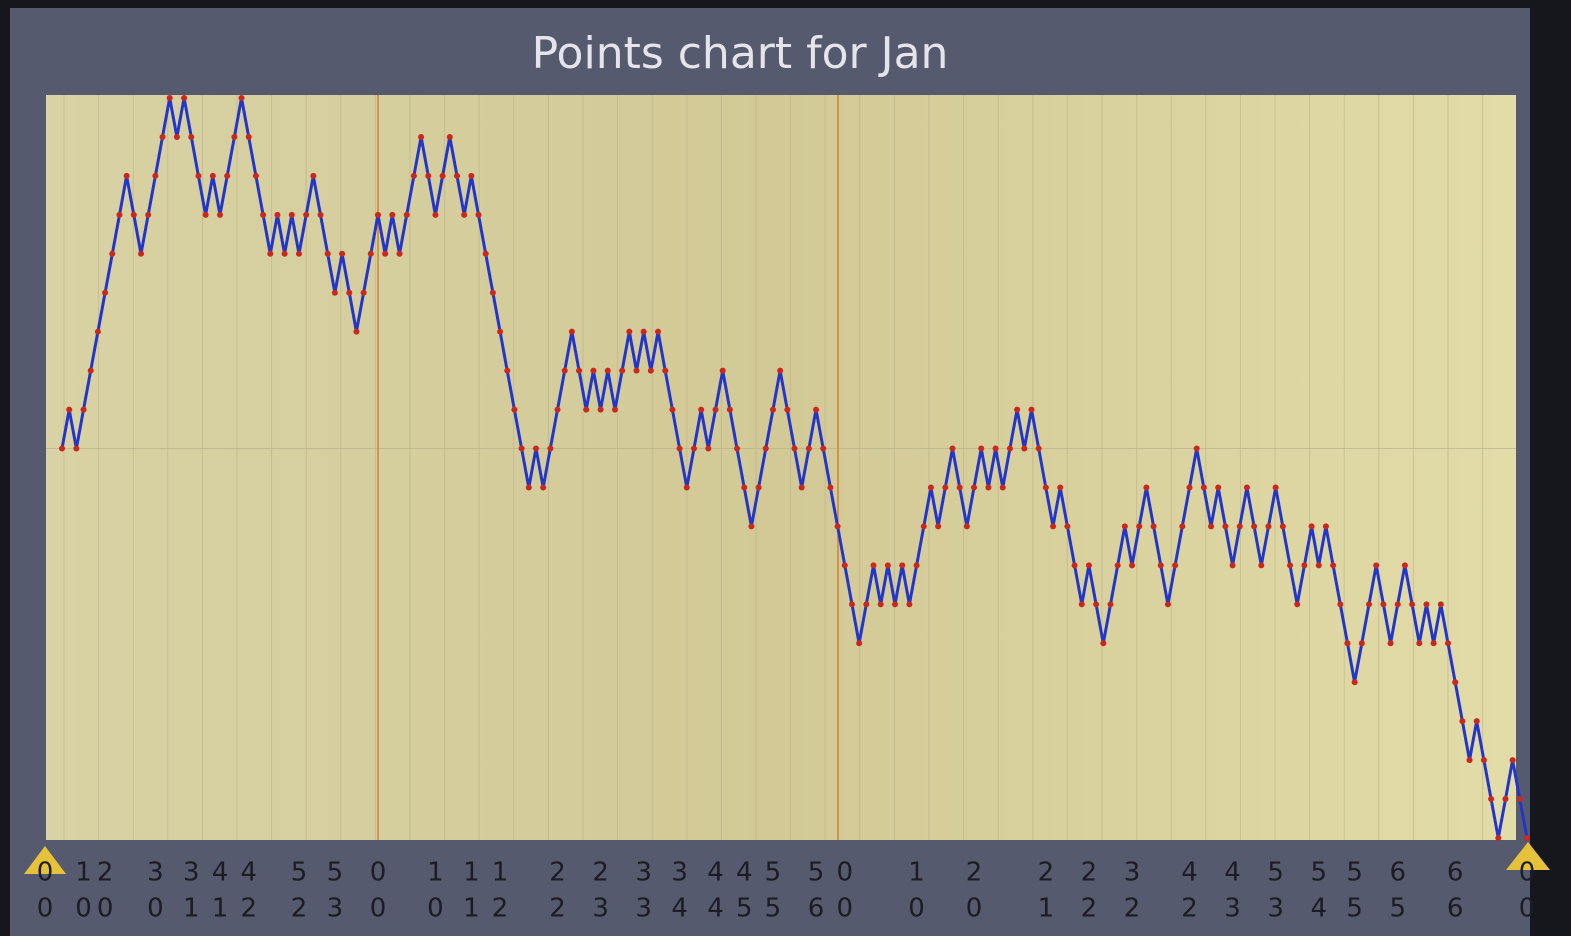 The image size is (1571, 936). I want to click on x-label-bottom: 5, so click(1354, 909).